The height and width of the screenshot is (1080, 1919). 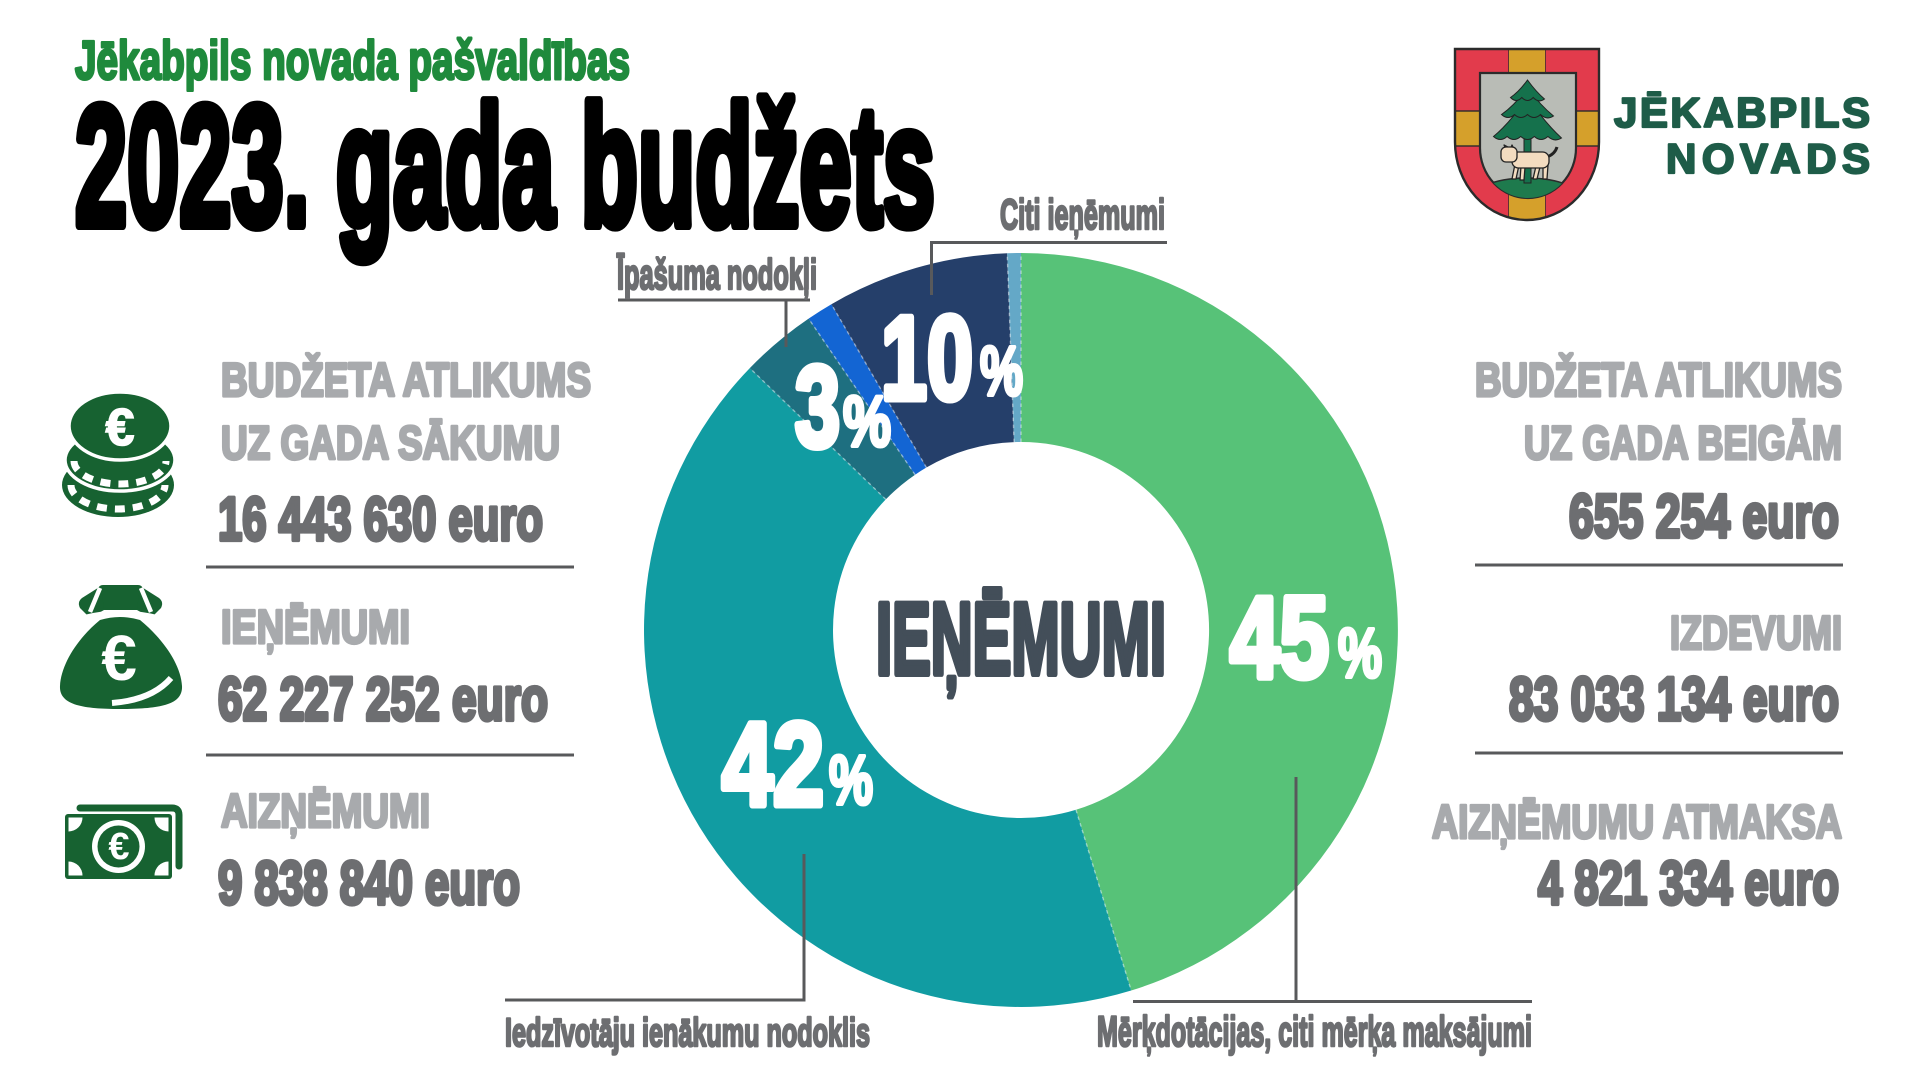 What do you see at coordinates (1314, 1032) in the screenshot?
I see `svg-text:Mērķdotācijas, citi mērķa maks: Mērķdotācijas, citi mērķa maksājumi` at bounding box center [1314, 1032].